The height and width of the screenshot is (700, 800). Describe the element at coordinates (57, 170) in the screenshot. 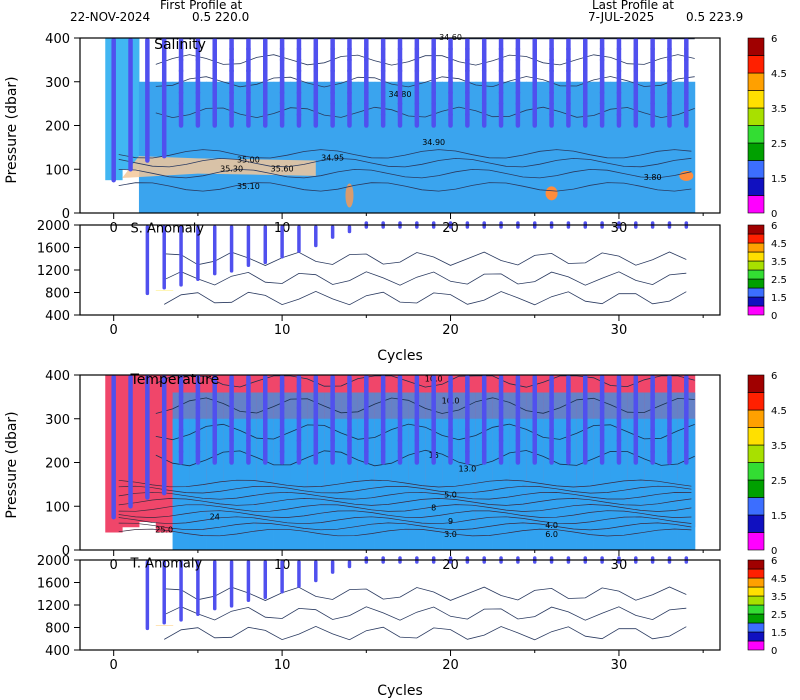

I see `salinity-y-tick-label: 100` at that location.